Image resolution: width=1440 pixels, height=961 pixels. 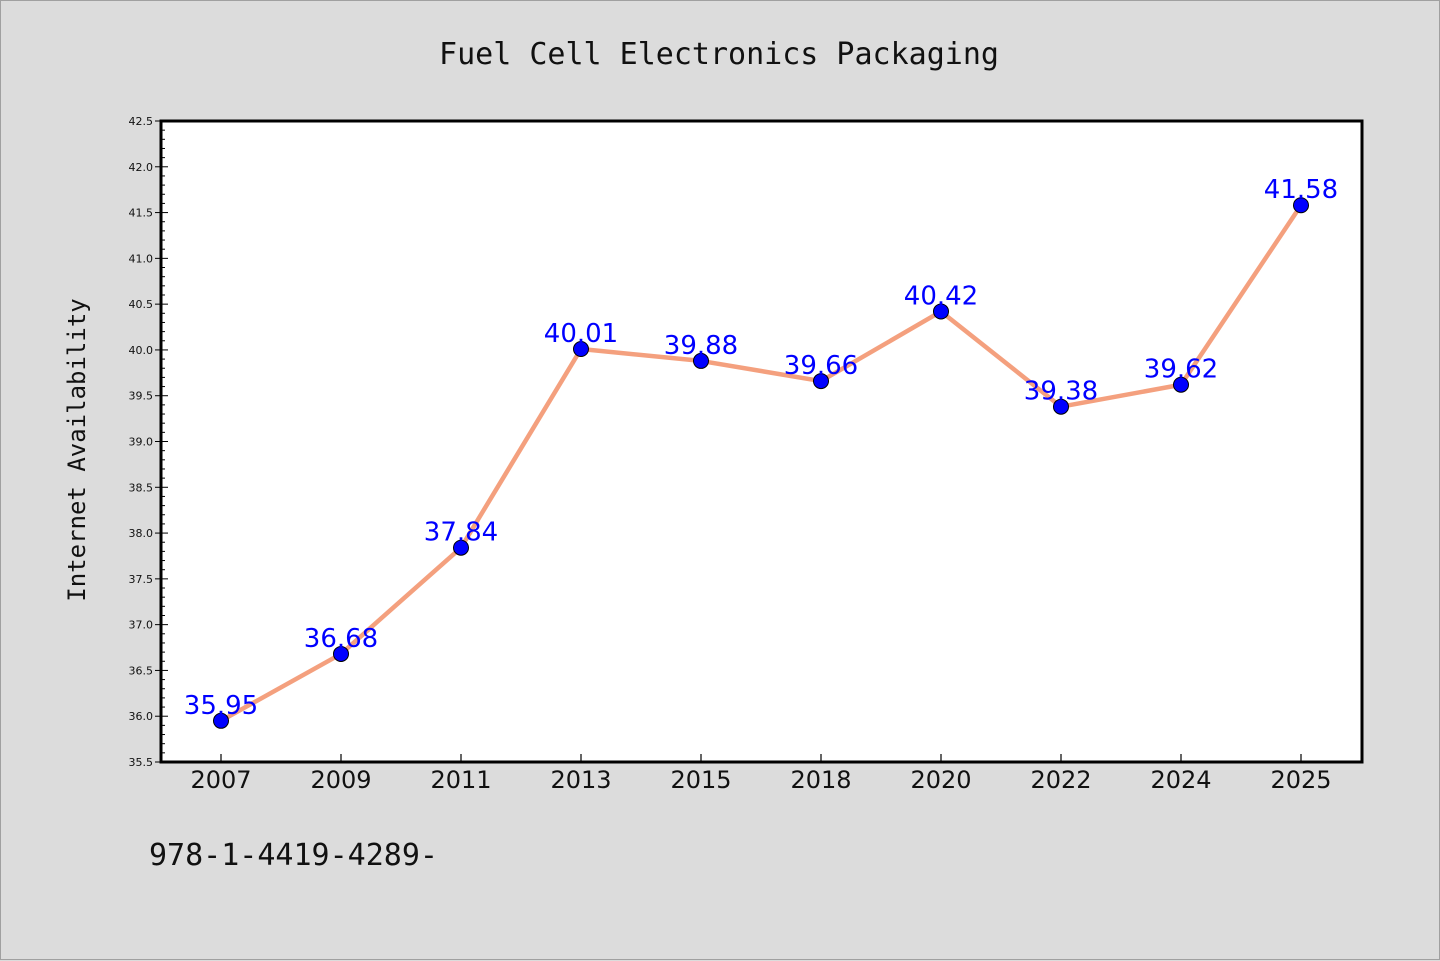 What do you see at coordinates (461, 533) in the screenshot?
I see `data-label: 37.84` at bounding box center [461, 533].